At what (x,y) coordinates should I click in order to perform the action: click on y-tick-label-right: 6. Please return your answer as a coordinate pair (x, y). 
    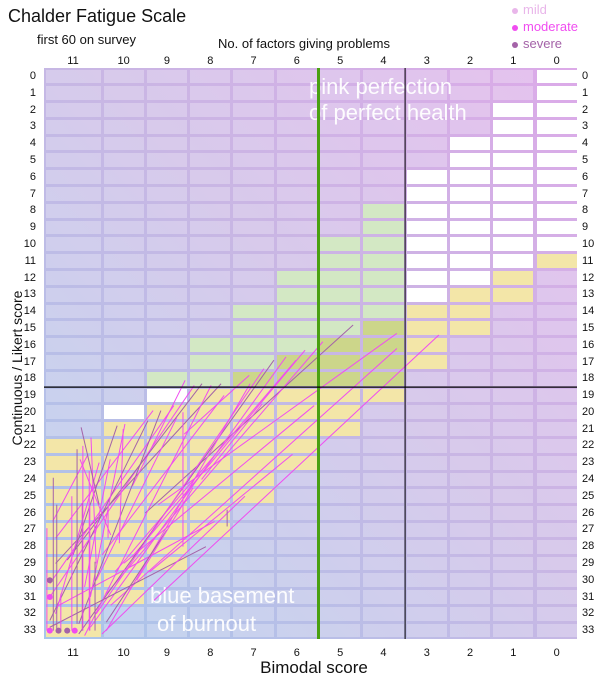
    Looking at the image, I should click on (585, 176).